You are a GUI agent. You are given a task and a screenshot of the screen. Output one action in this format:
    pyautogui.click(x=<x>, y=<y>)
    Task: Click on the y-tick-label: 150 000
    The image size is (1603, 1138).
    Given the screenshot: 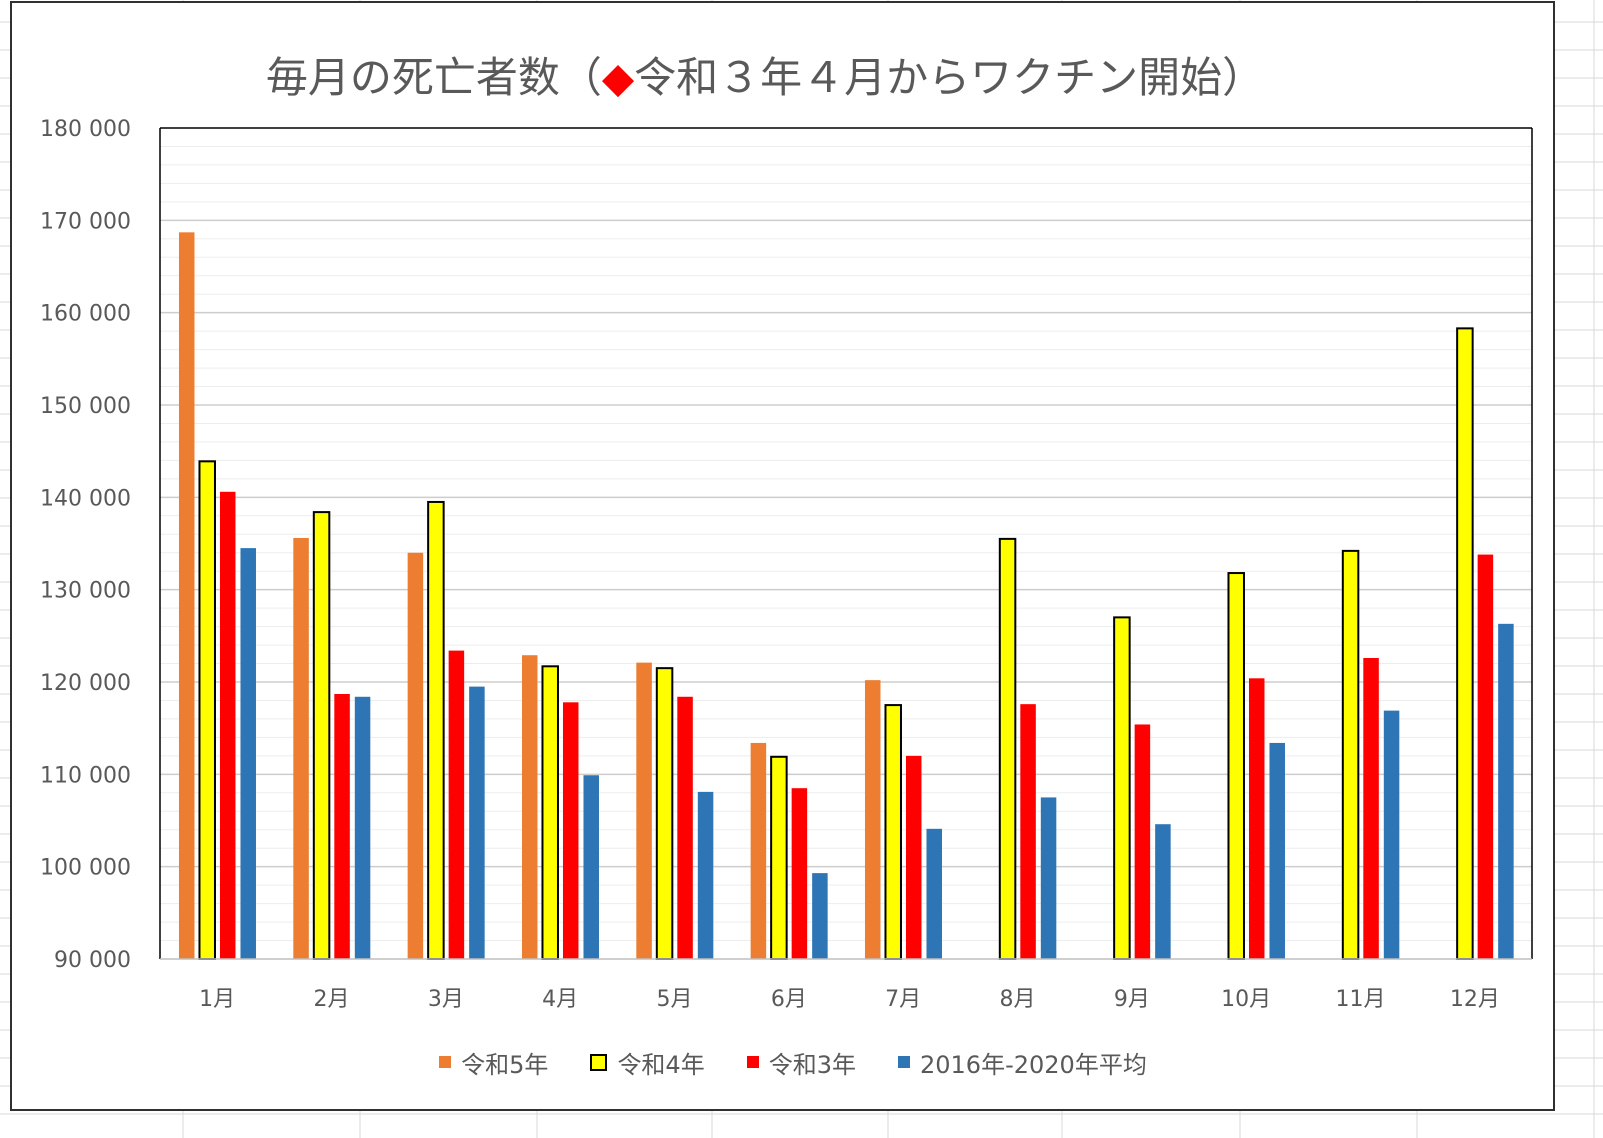 What is the action you would take?
    pyautogui.click(x=85, y=406)
    